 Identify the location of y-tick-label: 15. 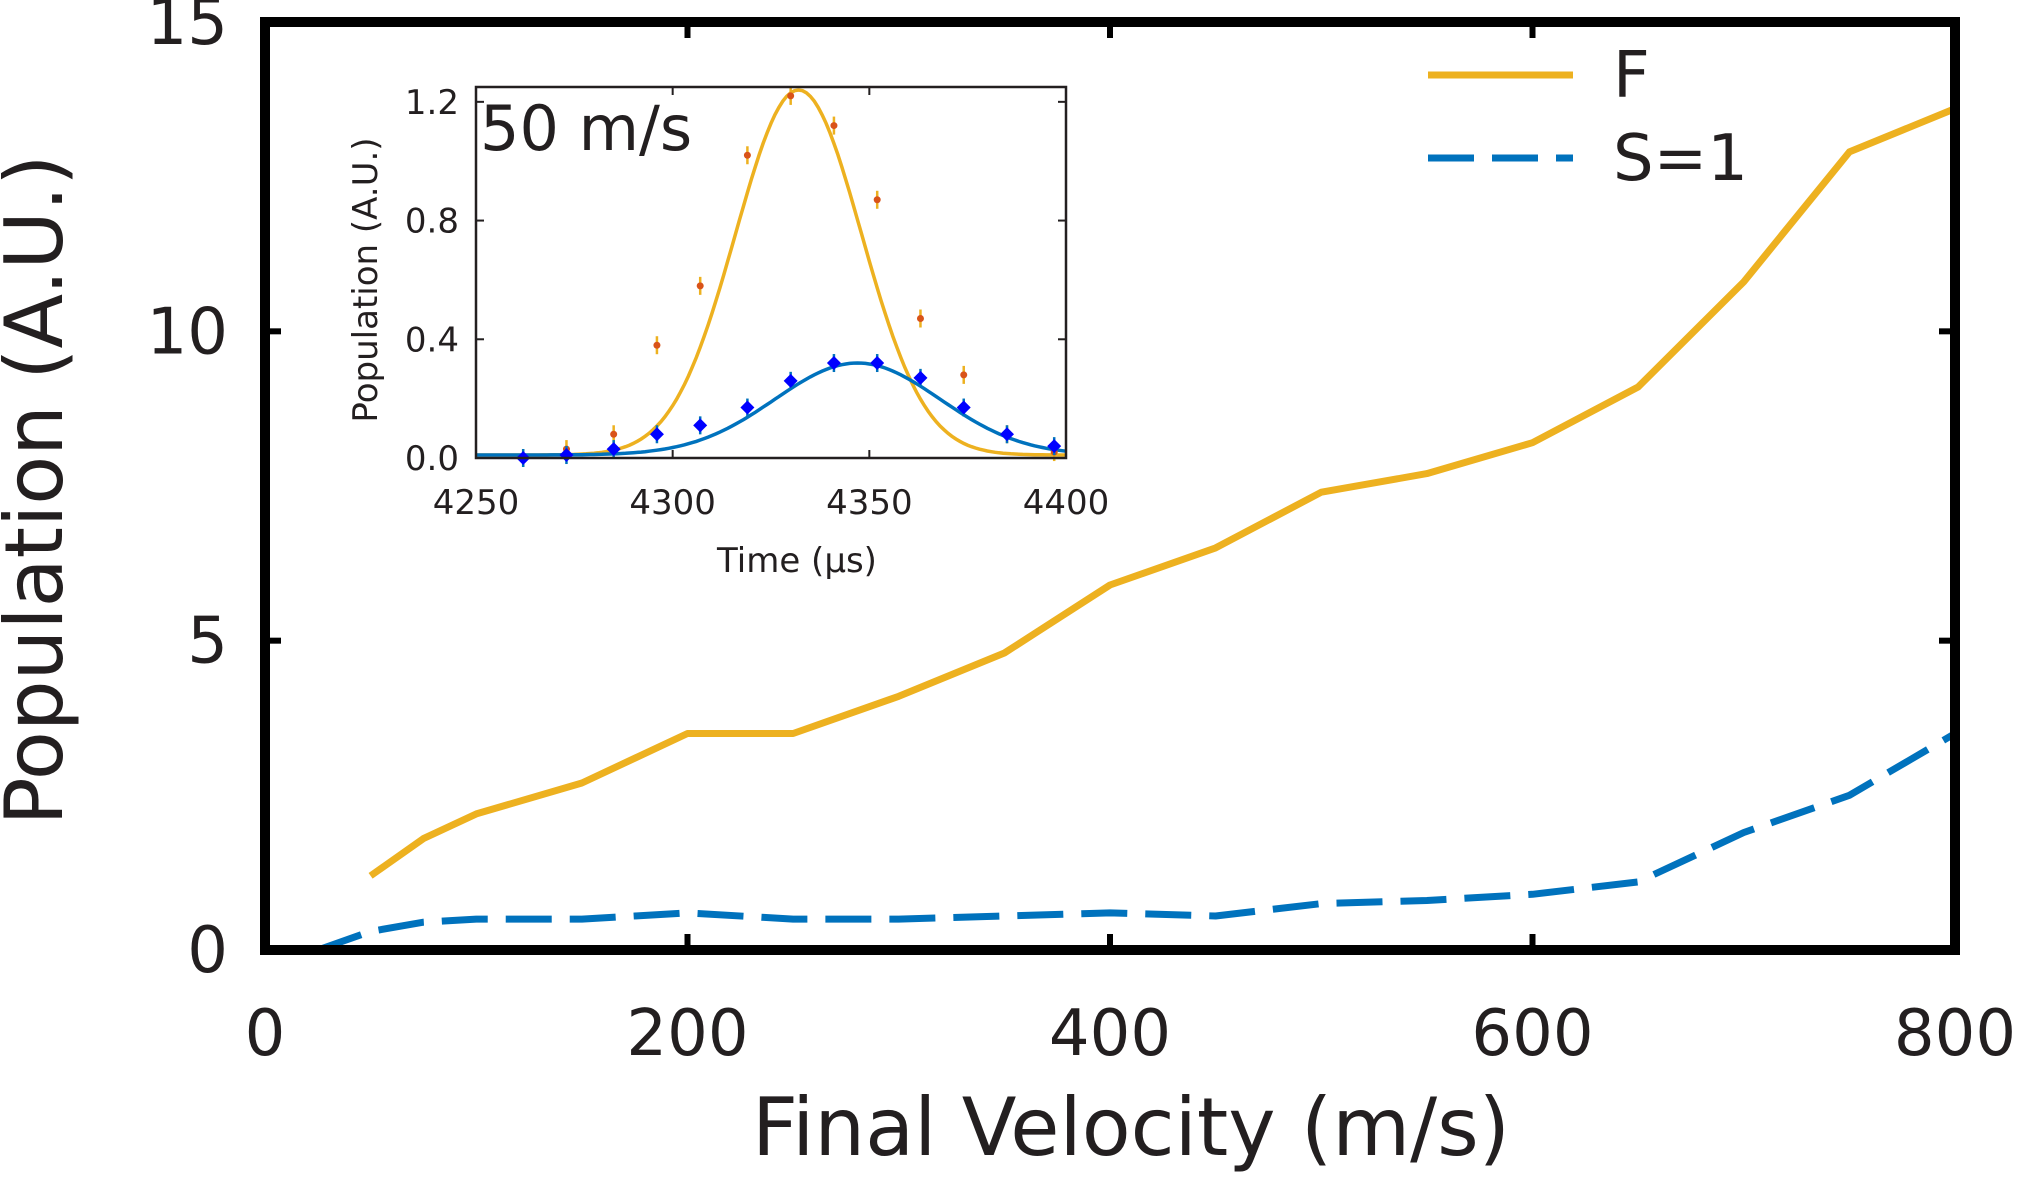
(187, 30).